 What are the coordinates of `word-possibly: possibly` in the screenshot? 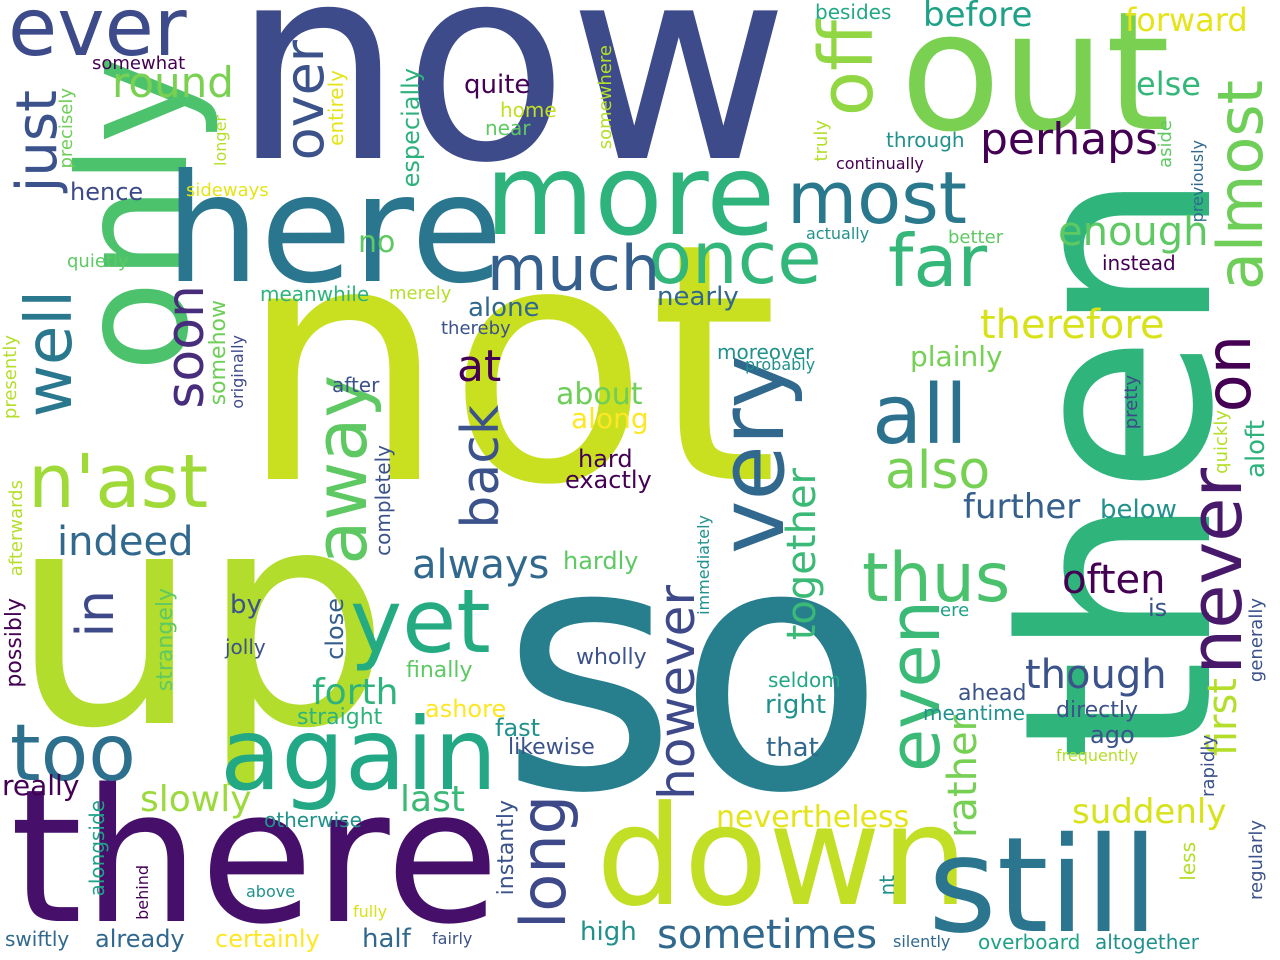 It's located at (14, 643).